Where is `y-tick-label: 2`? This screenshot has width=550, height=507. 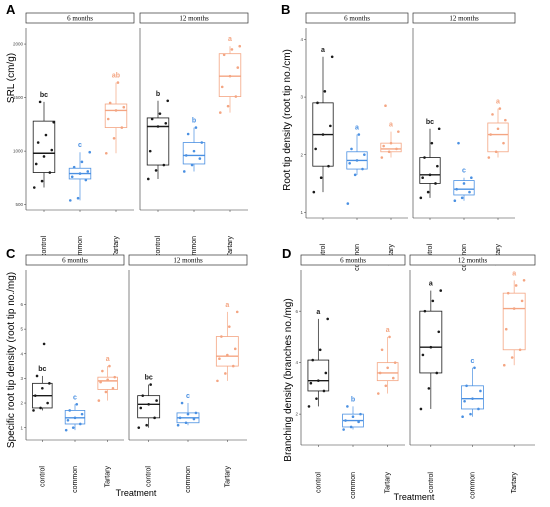 y-tick-label: 2 is located at coordinates (296, 414).